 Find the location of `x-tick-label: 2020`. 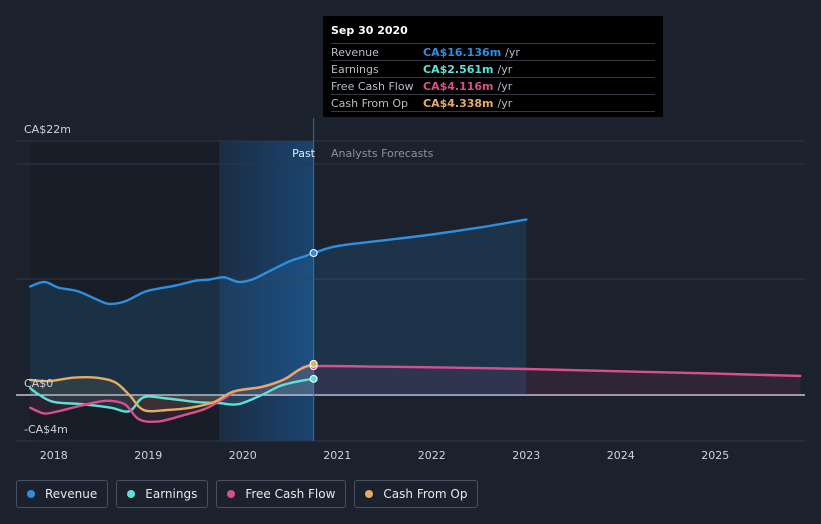

x-tick-label: 2020 is located at coordinates (243, 455).